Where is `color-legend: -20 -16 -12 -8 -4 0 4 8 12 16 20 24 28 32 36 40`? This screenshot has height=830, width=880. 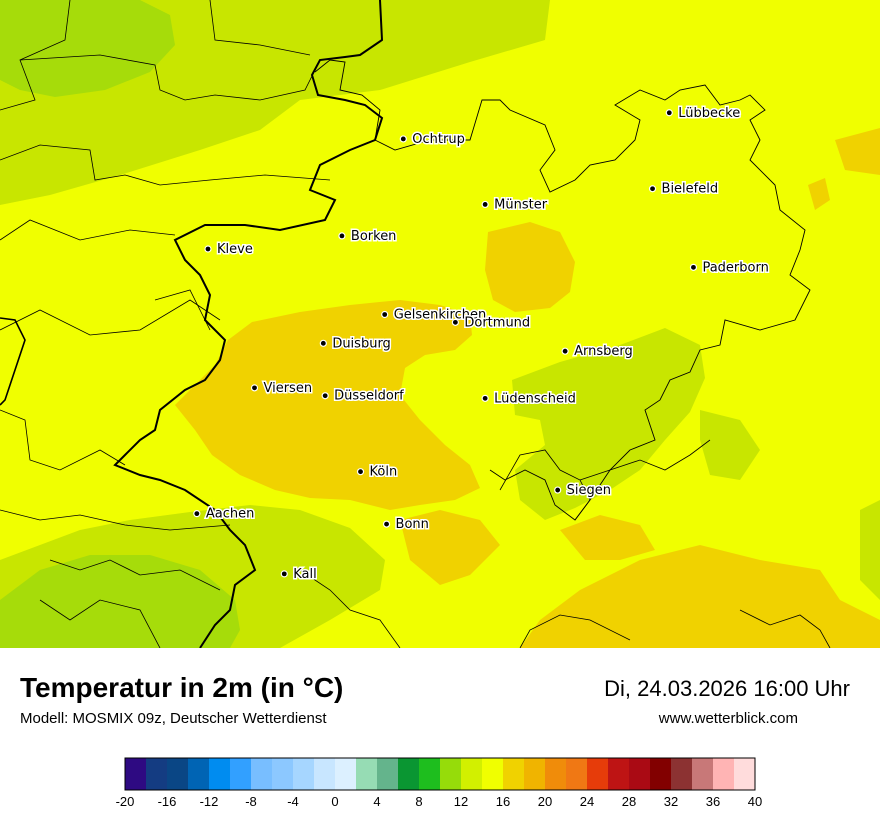 color-legend: -20 -16 -12 -8 -4 0 4 8 12 16 20 24 28 32 36 40 is located at coordinates (439, 783).